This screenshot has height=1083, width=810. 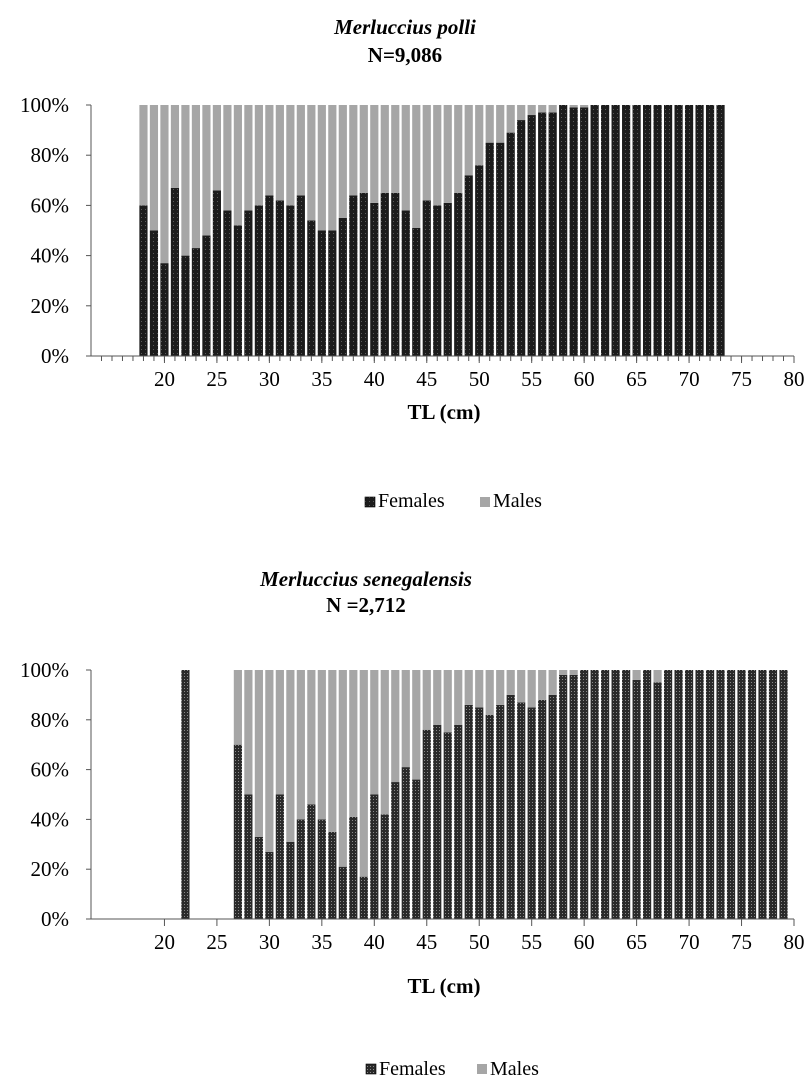 I want to click on y-tick-label: 40%, so click(x=50, y=256).